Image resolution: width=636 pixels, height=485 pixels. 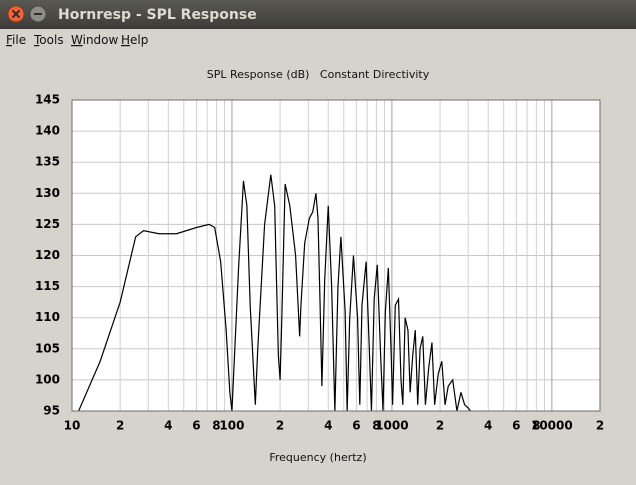 I want to click on x-tick-label: 10000, so click(x=552, y=426).